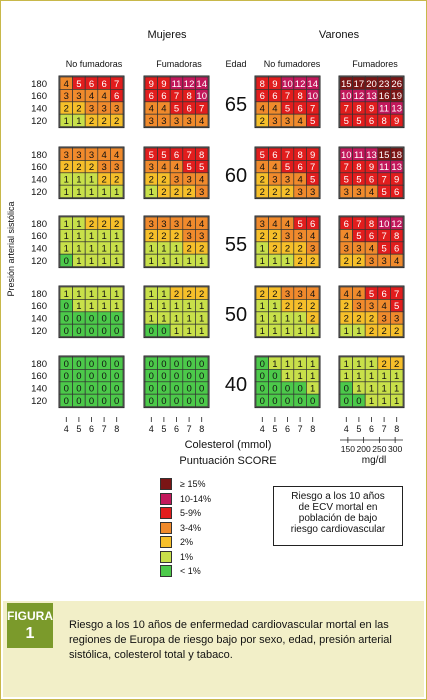 This screenshot has height=700, width=427. I want to click on mgdl-tick-label: 250, so click(379, 449).